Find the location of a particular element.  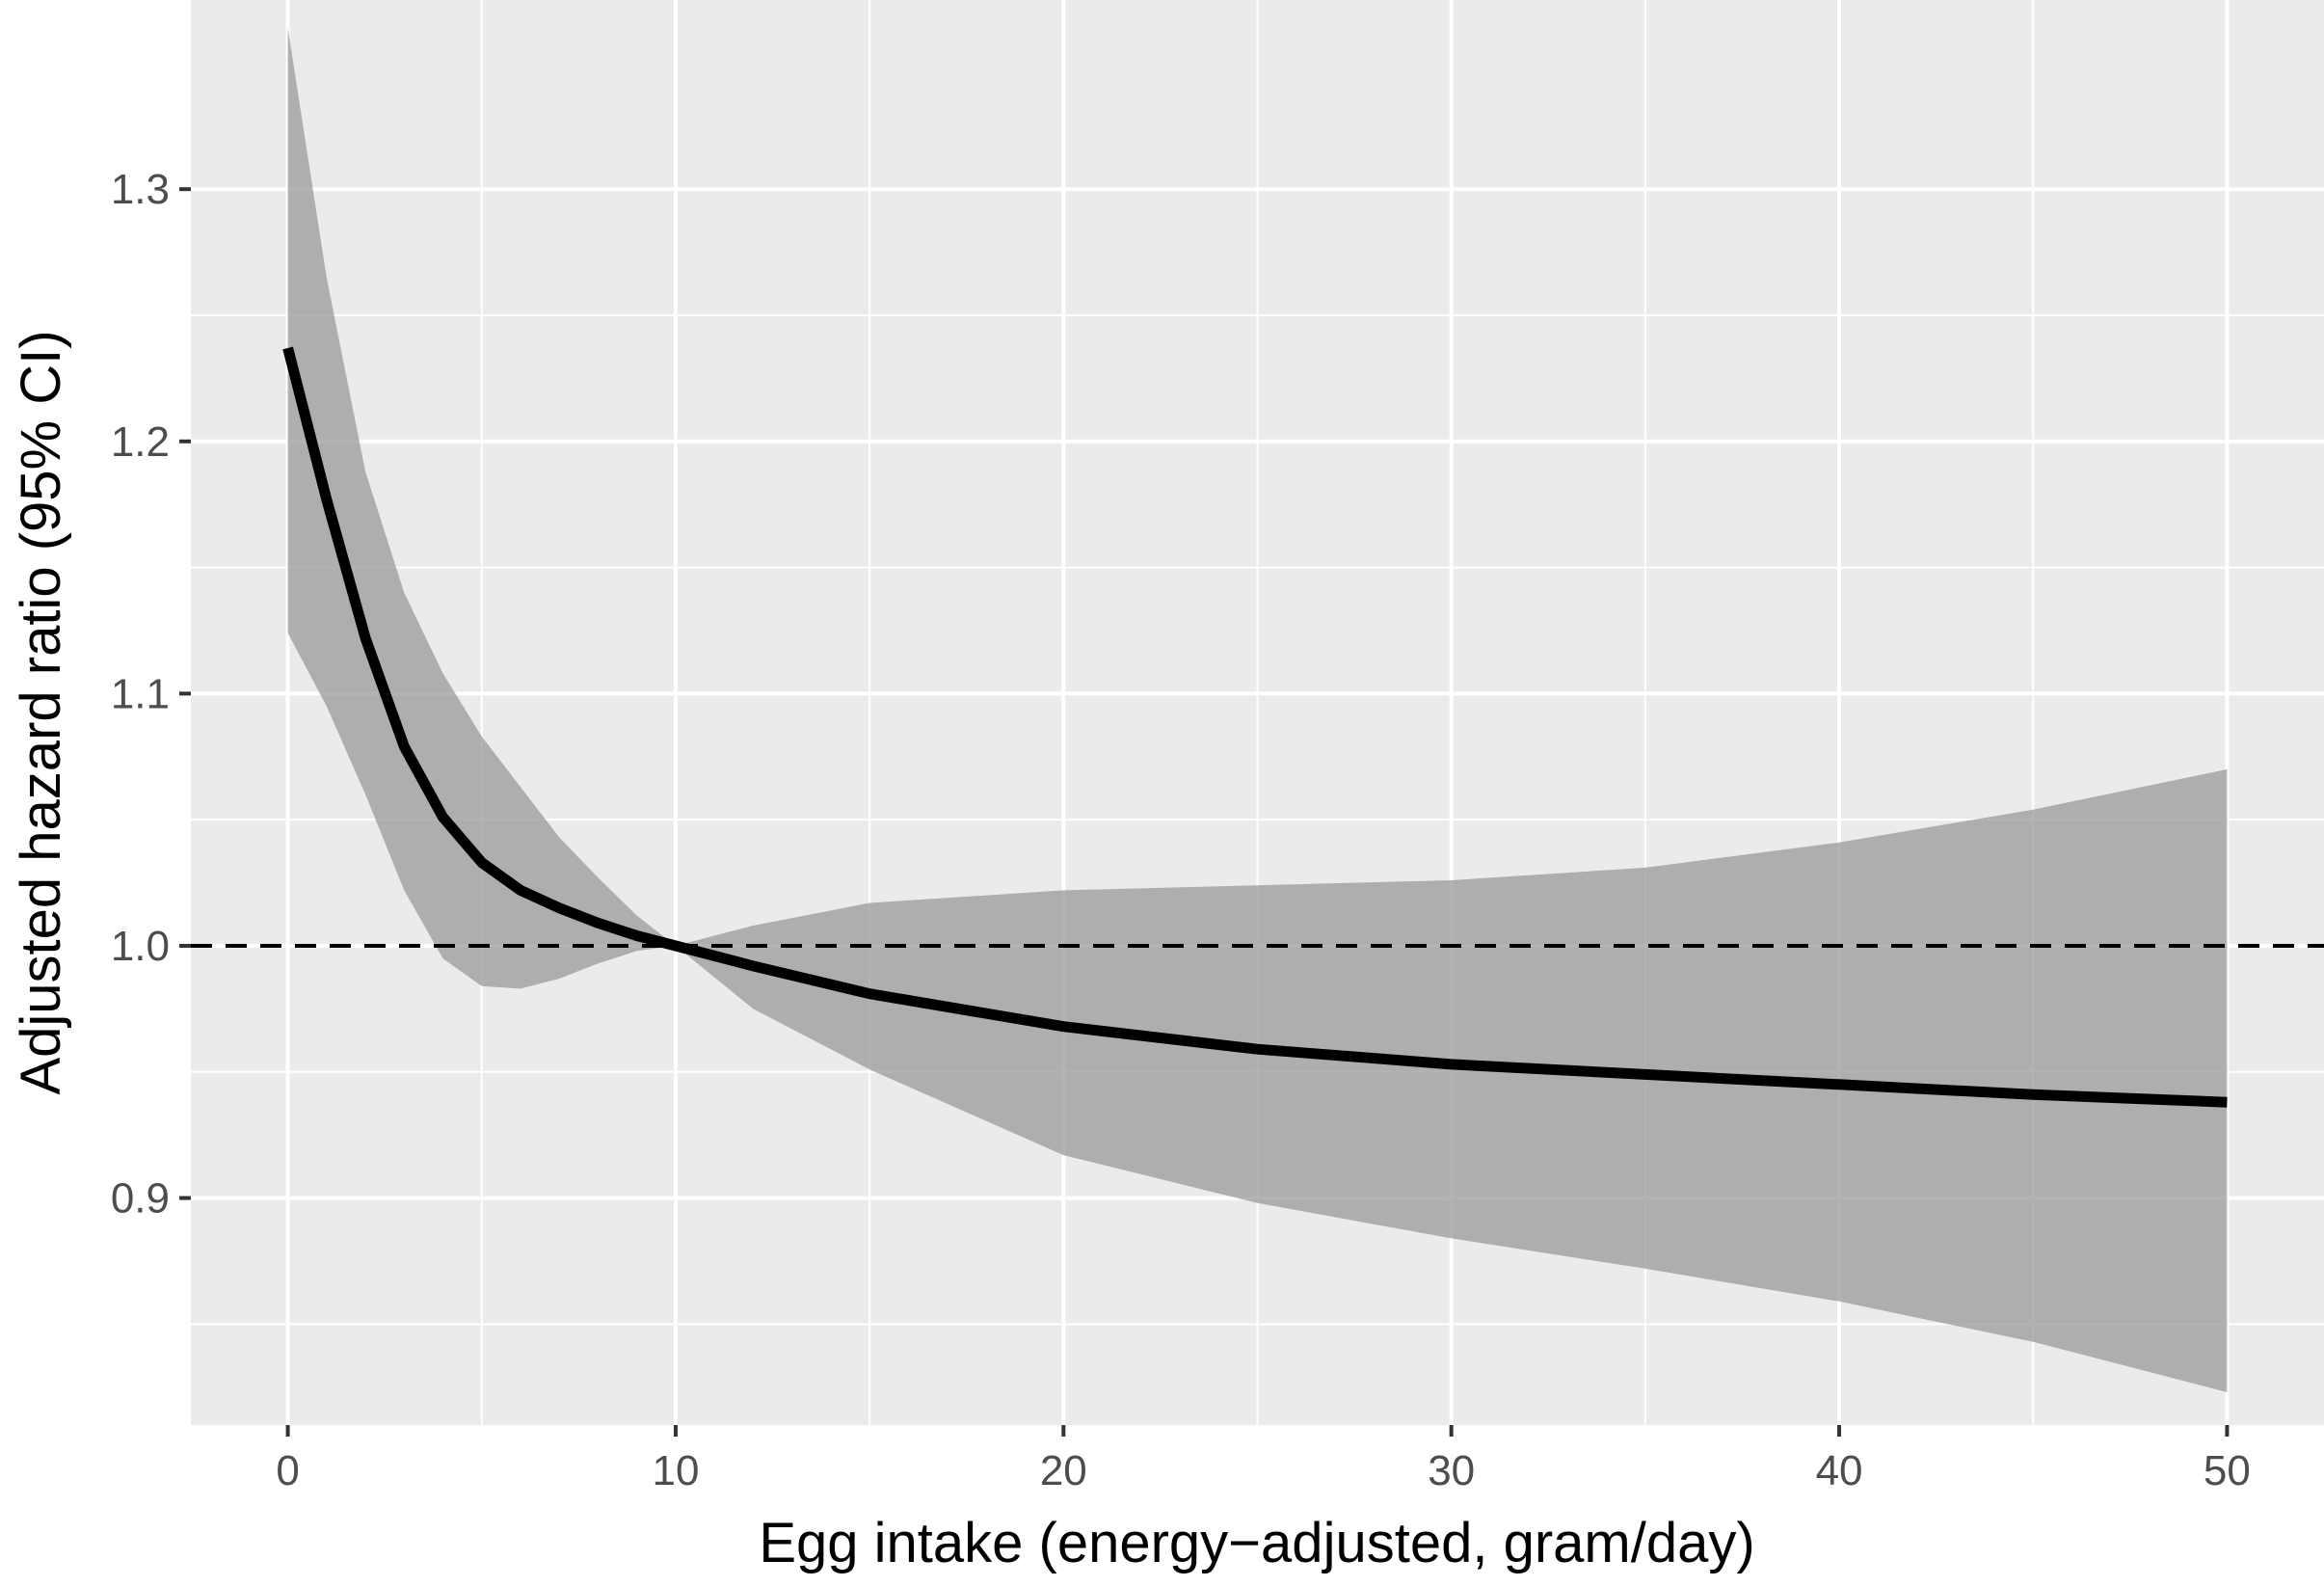

y-axis-title: Adjusted hazard ratio (95% CI) is located at coordinates (41, 712).